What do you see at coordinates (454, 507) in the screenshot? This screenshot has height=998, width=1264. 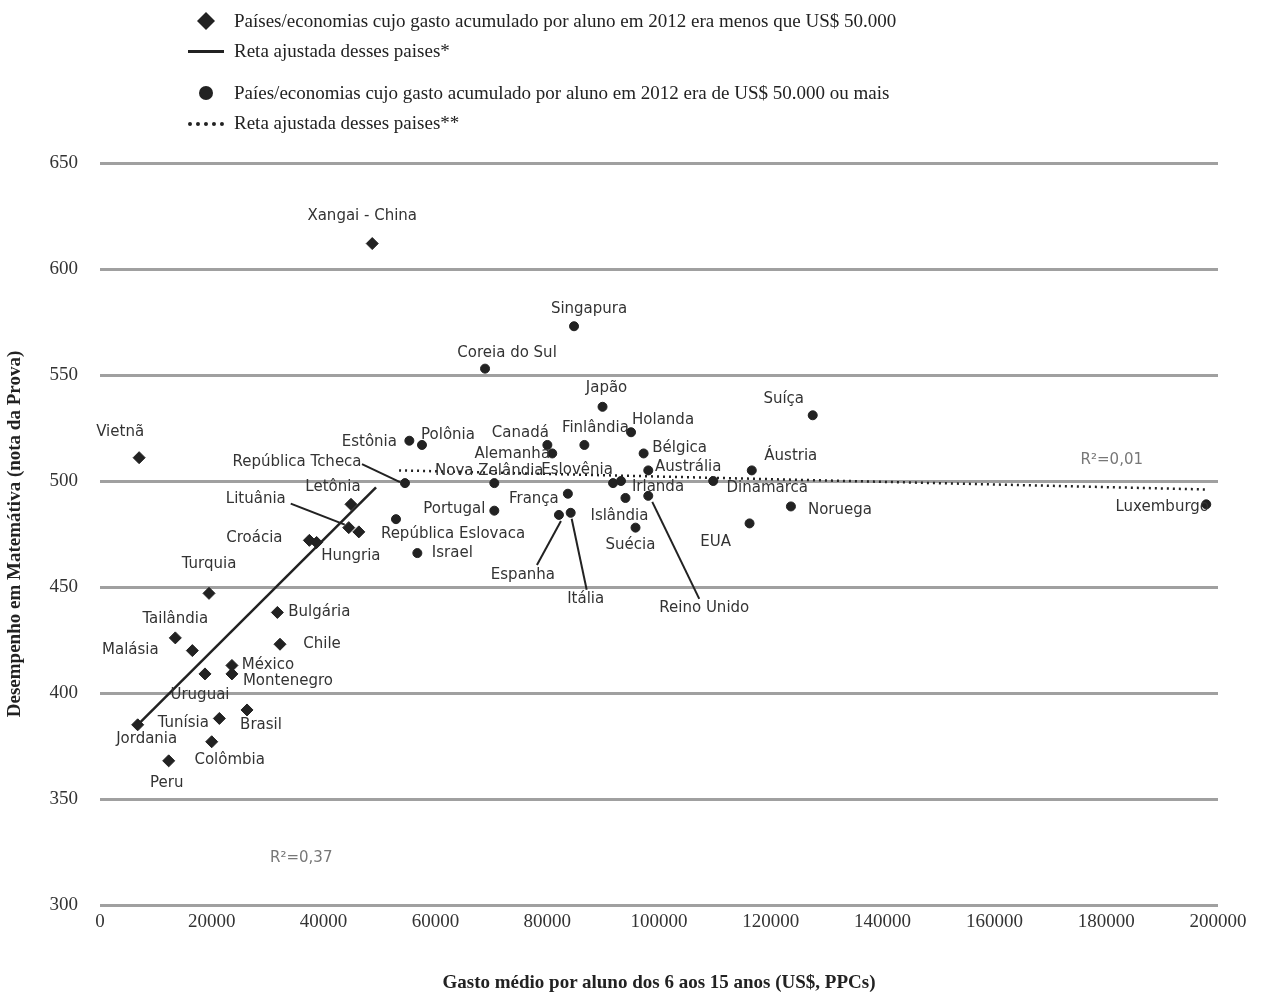 I see `annotation: Portugal` at bounding box center [454, 507].